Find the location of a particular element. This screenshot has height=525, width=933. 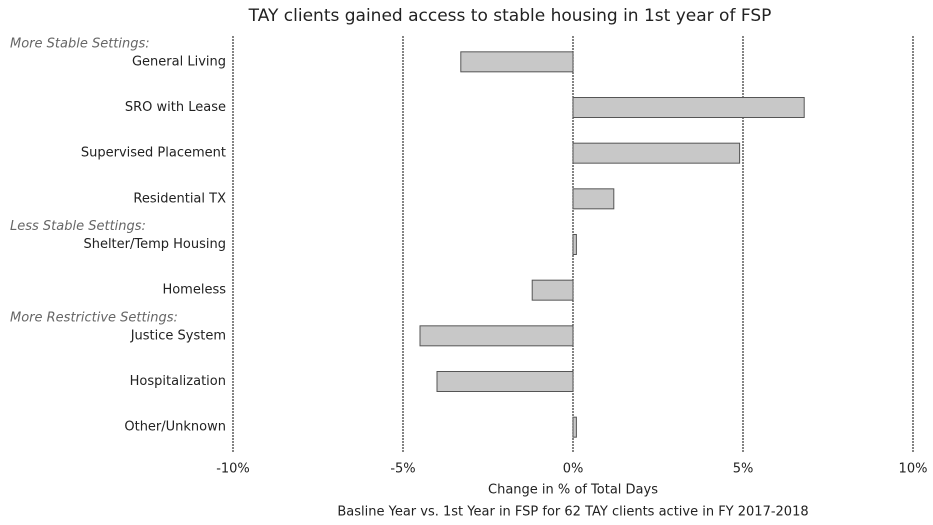

y-tick-label: Residential TX is located at coordinates (179, 198).